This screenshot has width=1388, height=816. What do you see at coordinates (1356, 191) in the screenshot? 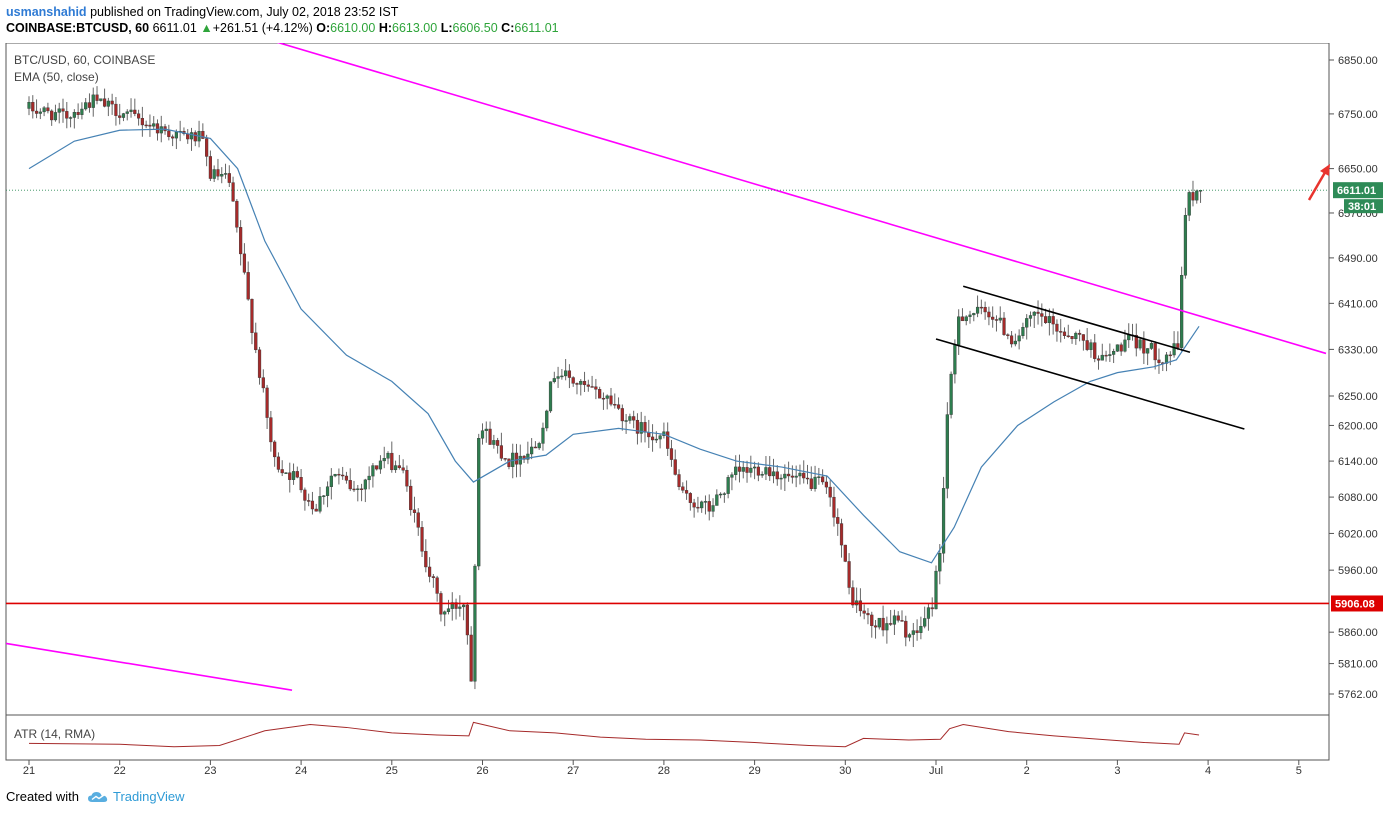
I see `current-price-label: 6611.01` at bounding box center [1356, 191].